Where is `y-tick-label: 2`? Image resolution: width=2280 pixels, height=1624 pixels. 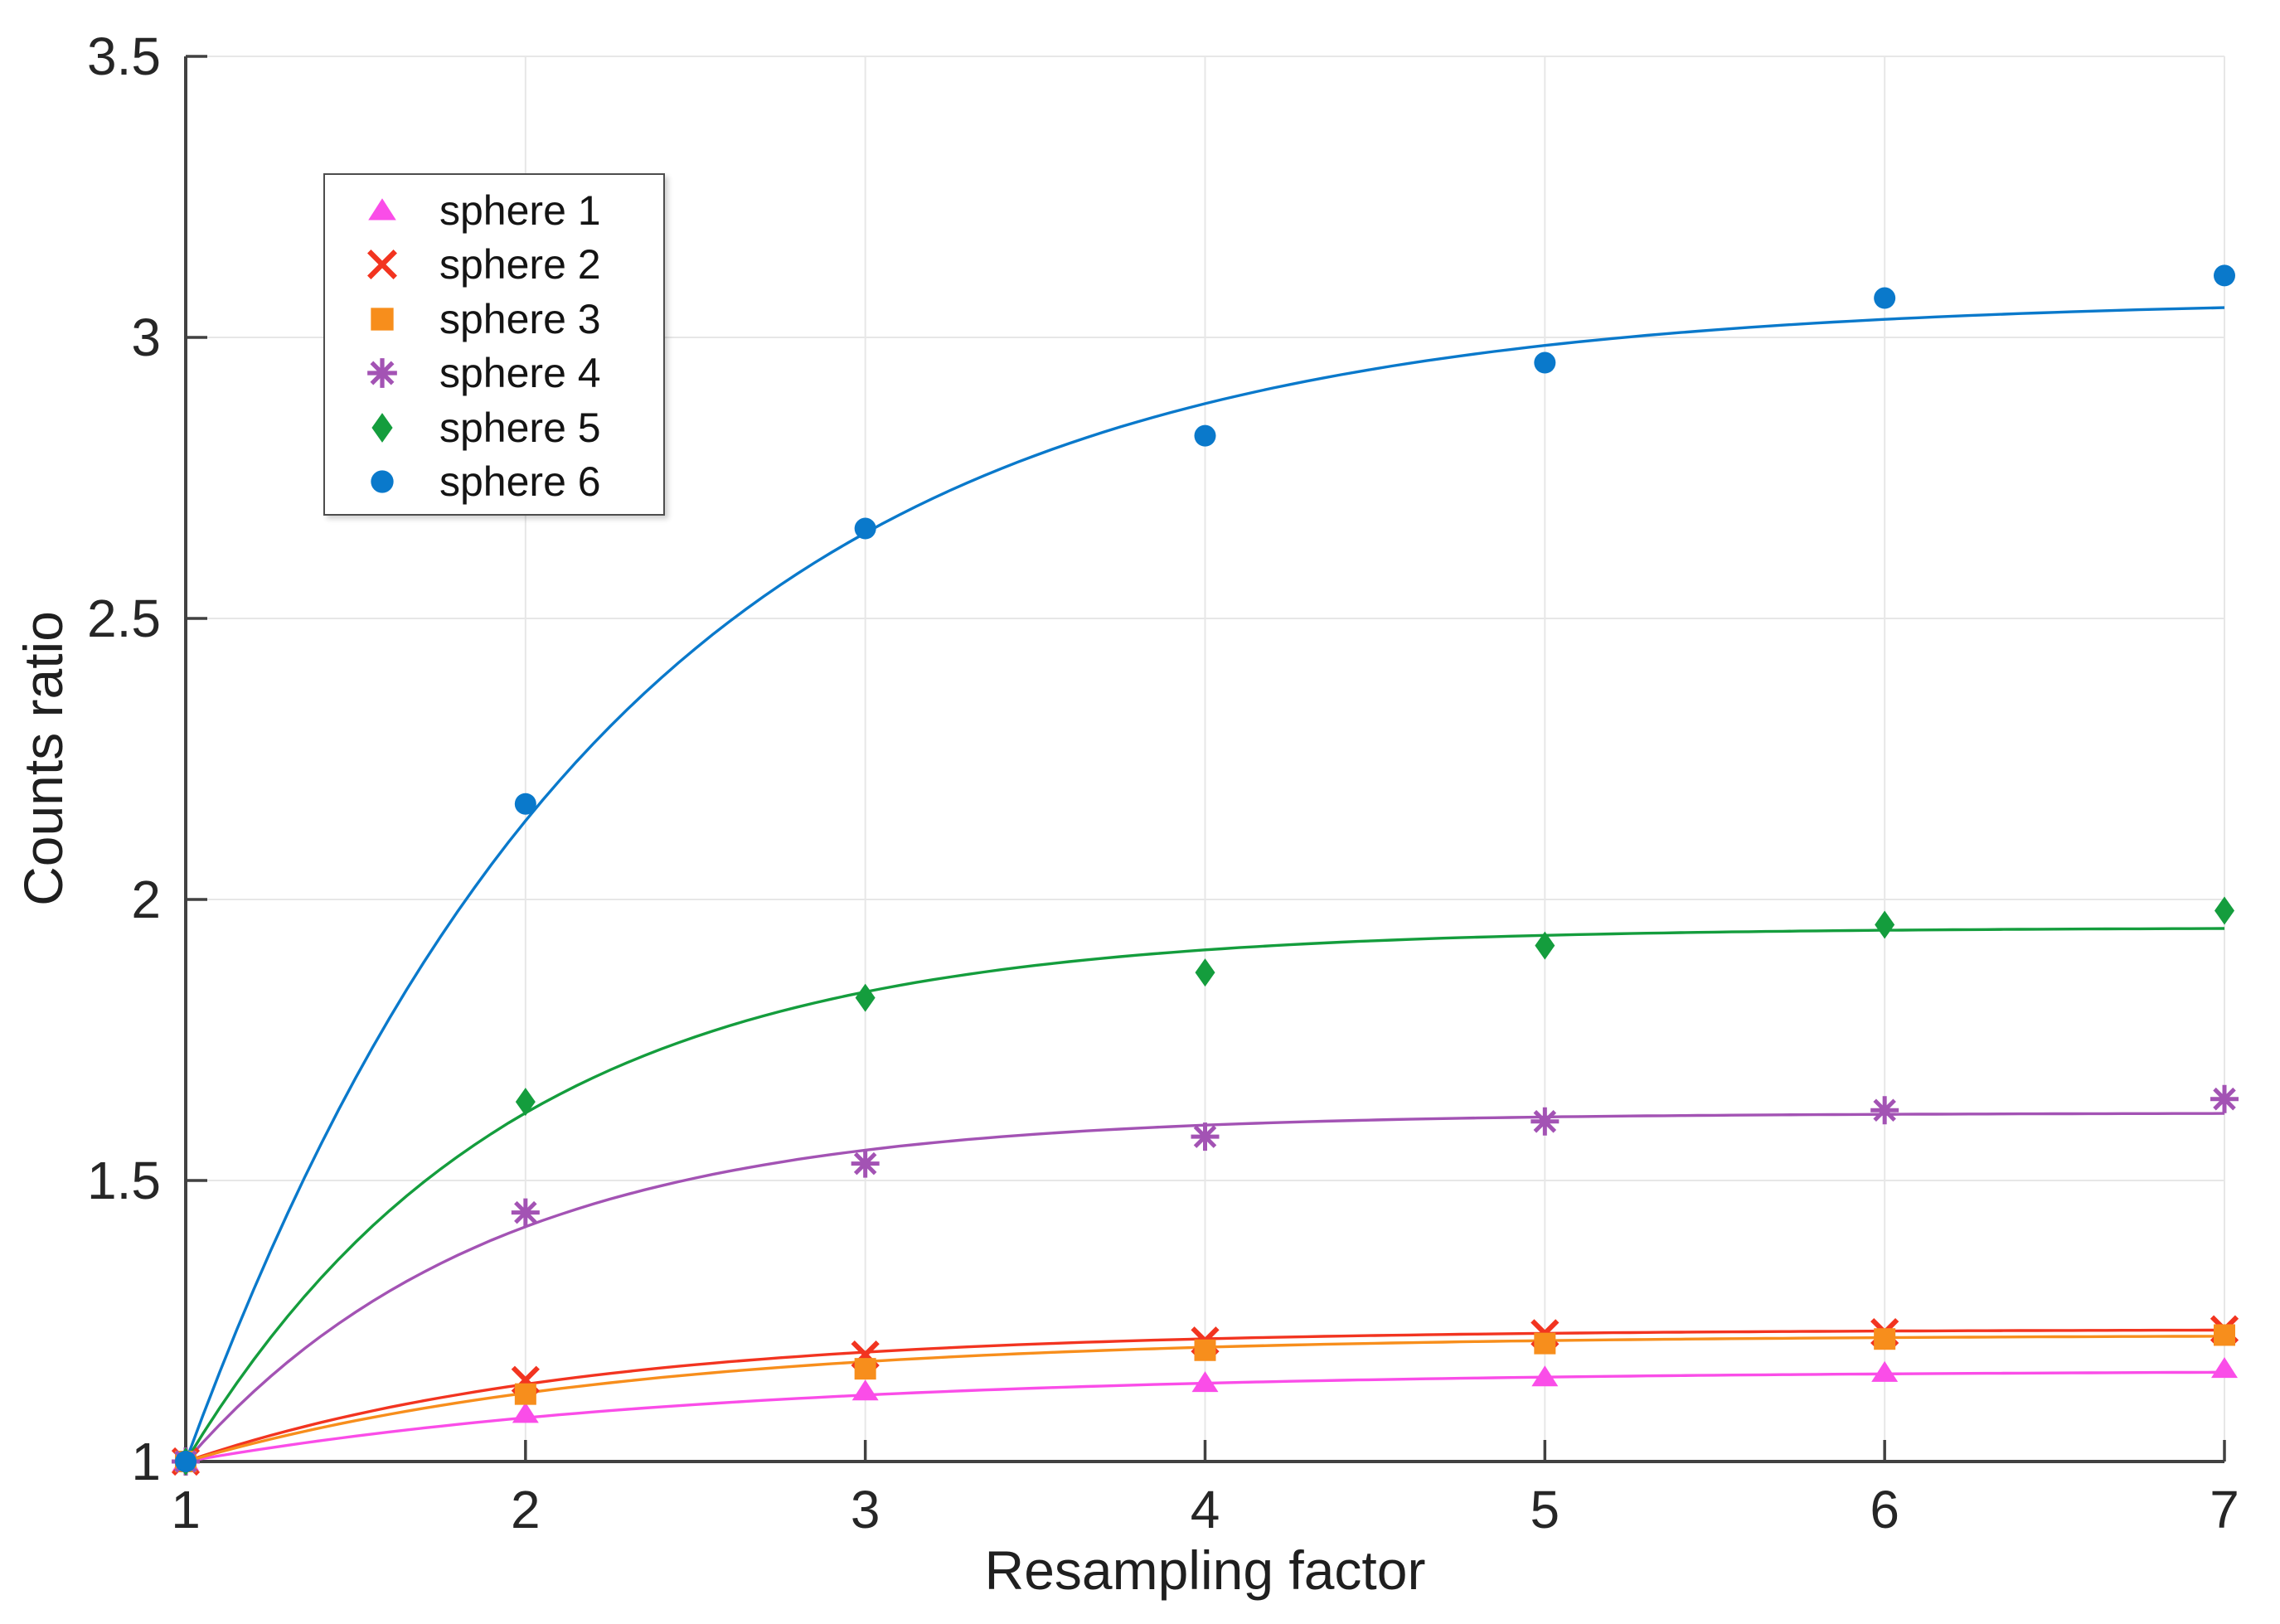 y-tick-label: 2 is located at coordinates (146, 899).